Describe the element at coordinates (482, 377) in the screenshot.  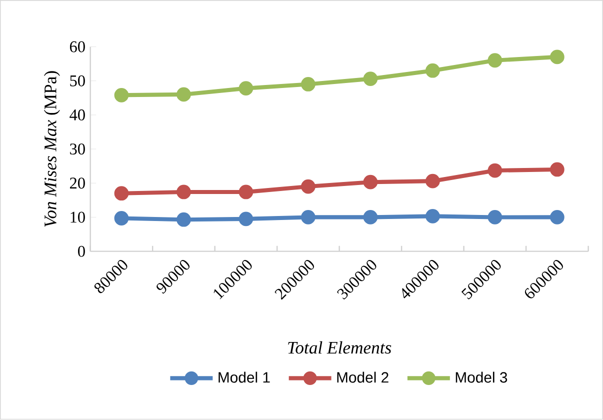
I see `legend-label: Model 3` at that location.